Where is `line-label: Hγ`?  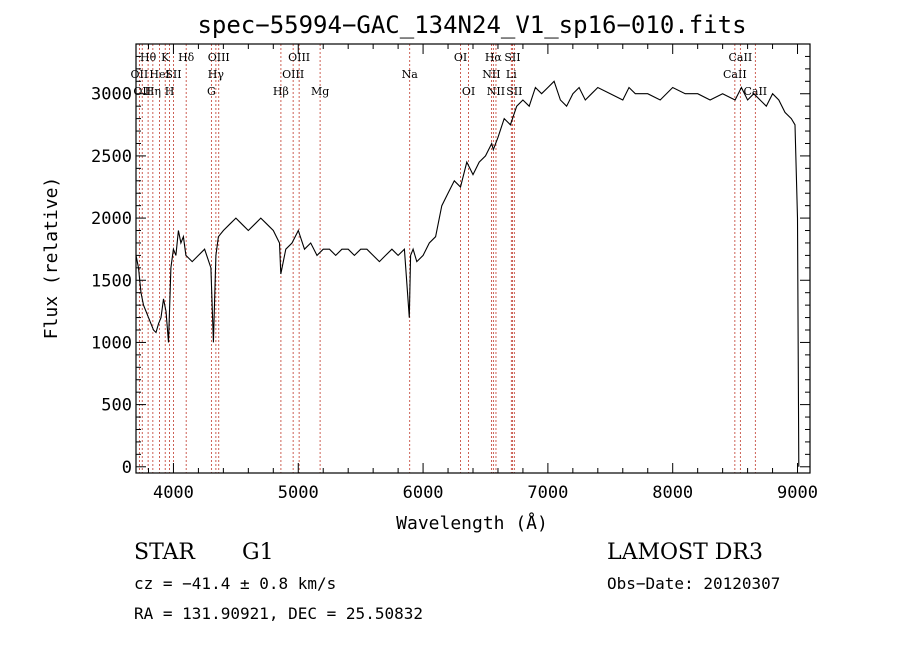
line-label: Hγ is located at coordinates (216, 74).